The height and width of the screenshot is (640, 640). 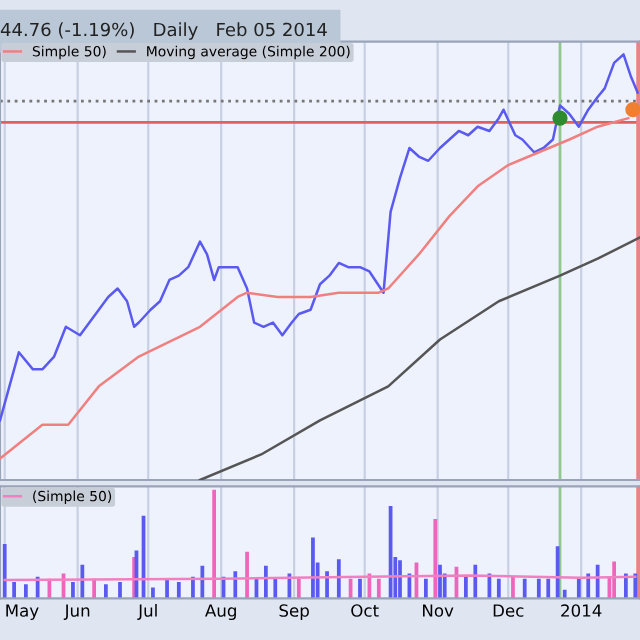 What do you see at coordinates (294, 612) in the screenshot?
I see `x-tick-label: Sep` at bounding box center [294, 612].